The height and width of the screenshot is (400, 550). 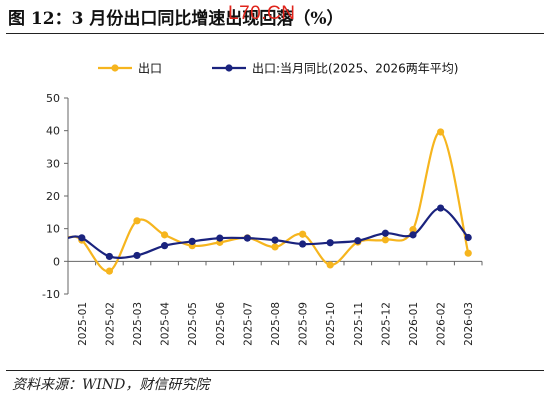 I want to click on legend-label: 出口:当月同比(2025、2026两年平均), so click(x=355, y=69).